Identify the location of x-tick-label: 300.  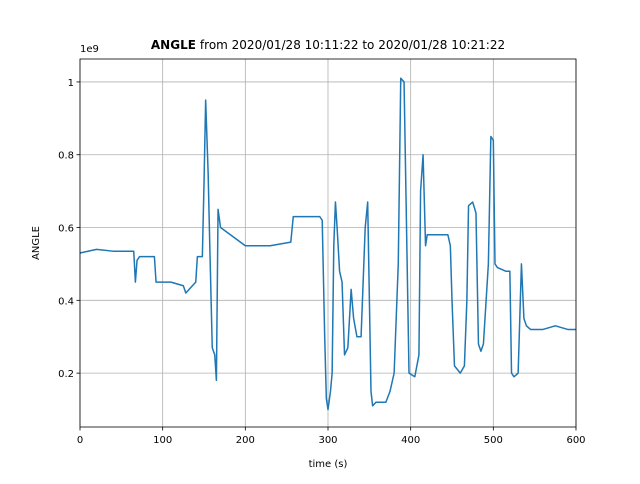
(327, 440).